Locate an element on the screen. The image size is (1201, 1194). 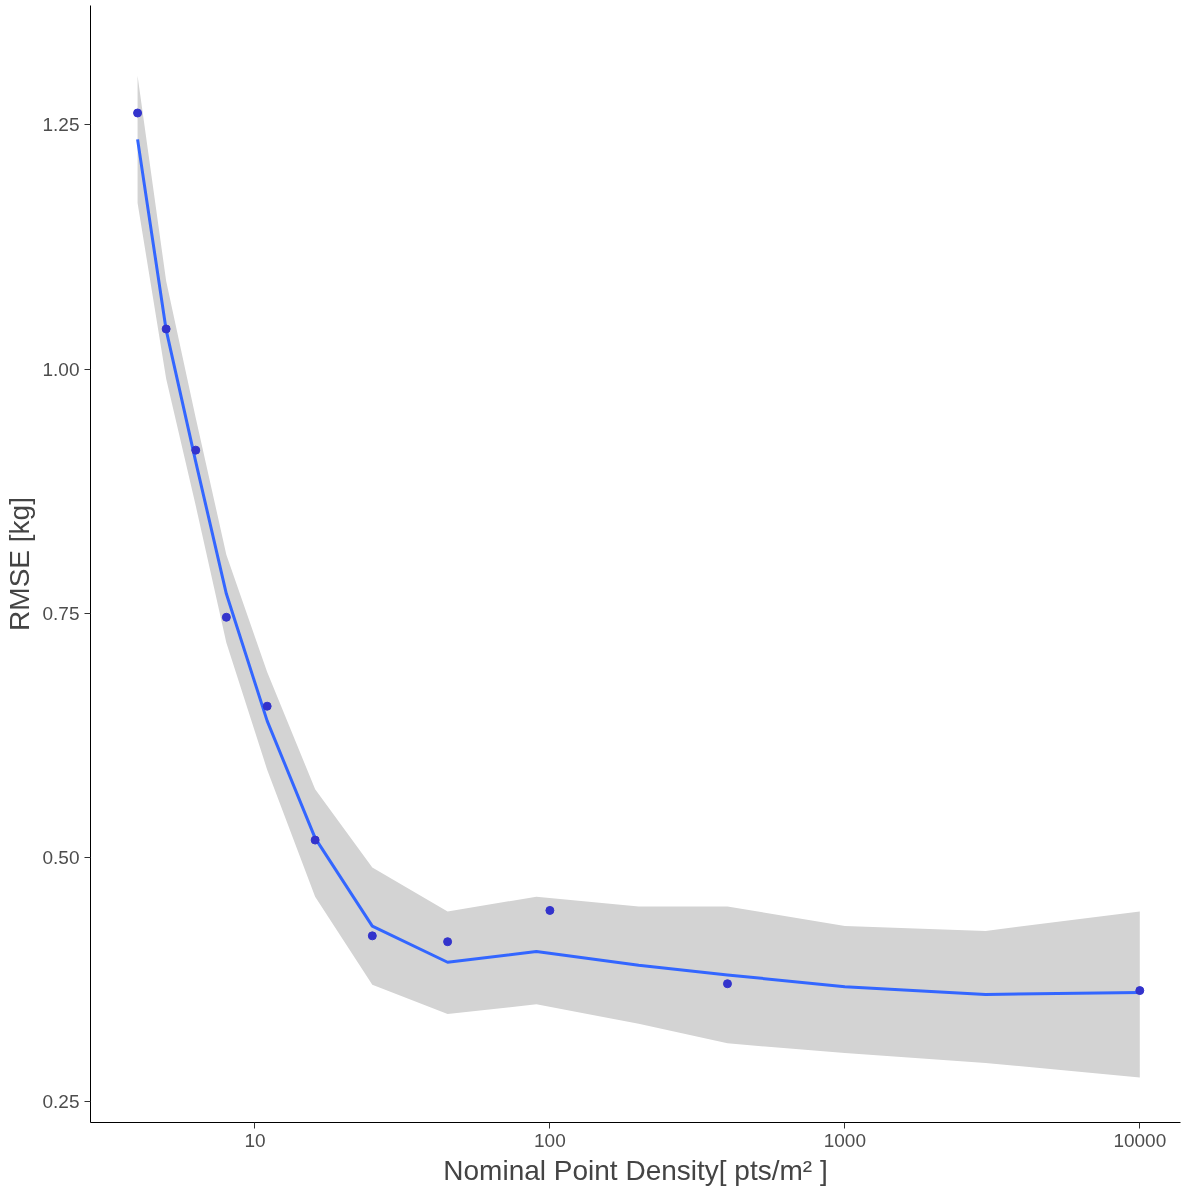
y-tick-label: 0.25 is located at coordinates (61, 1102).